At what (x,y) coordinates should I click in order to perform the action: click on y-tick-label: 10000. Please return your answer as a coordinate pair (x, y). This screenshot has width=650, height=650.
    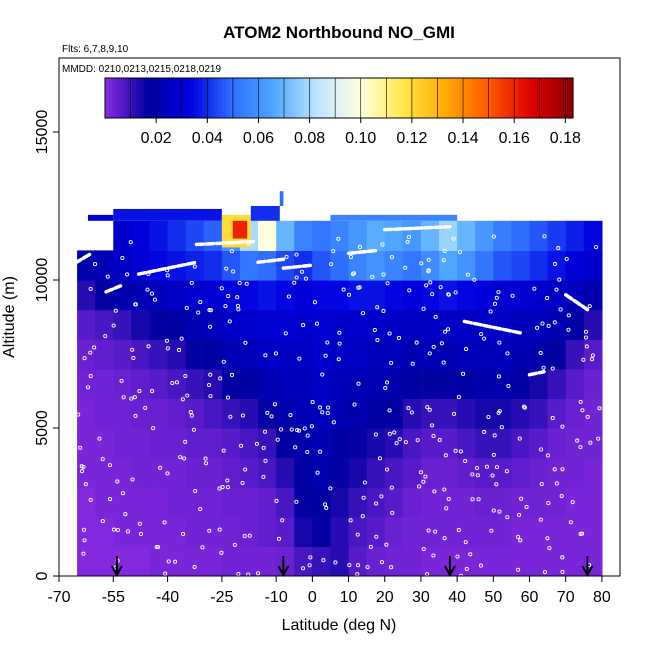
    Looking at the image, I should click on (42, 280).